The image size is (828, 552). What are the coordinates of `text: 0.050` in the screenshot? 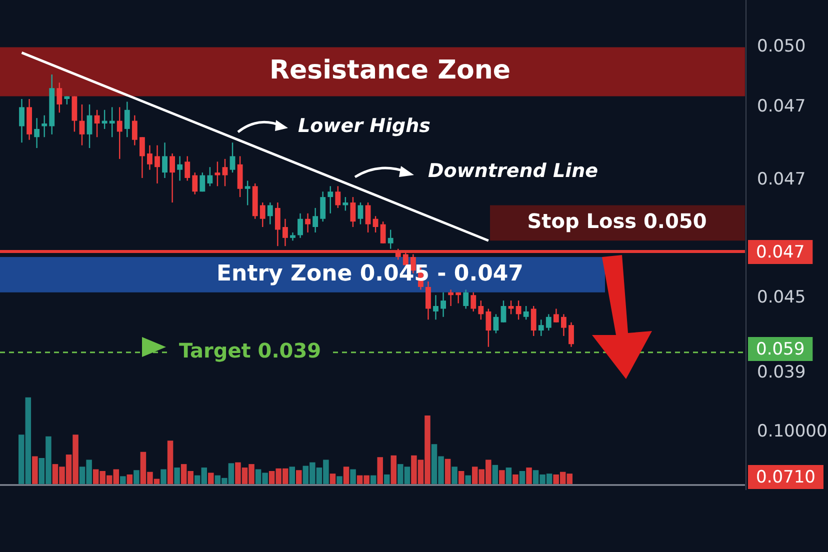 It's located at (781, 46).